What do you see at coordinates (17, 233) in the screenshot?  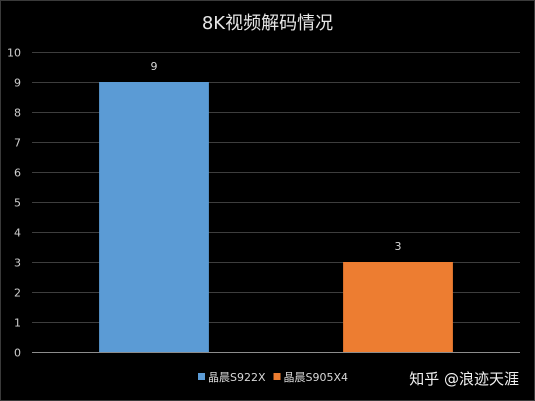 I see `y-tick-label: 4` at bounding box center [17, 233].